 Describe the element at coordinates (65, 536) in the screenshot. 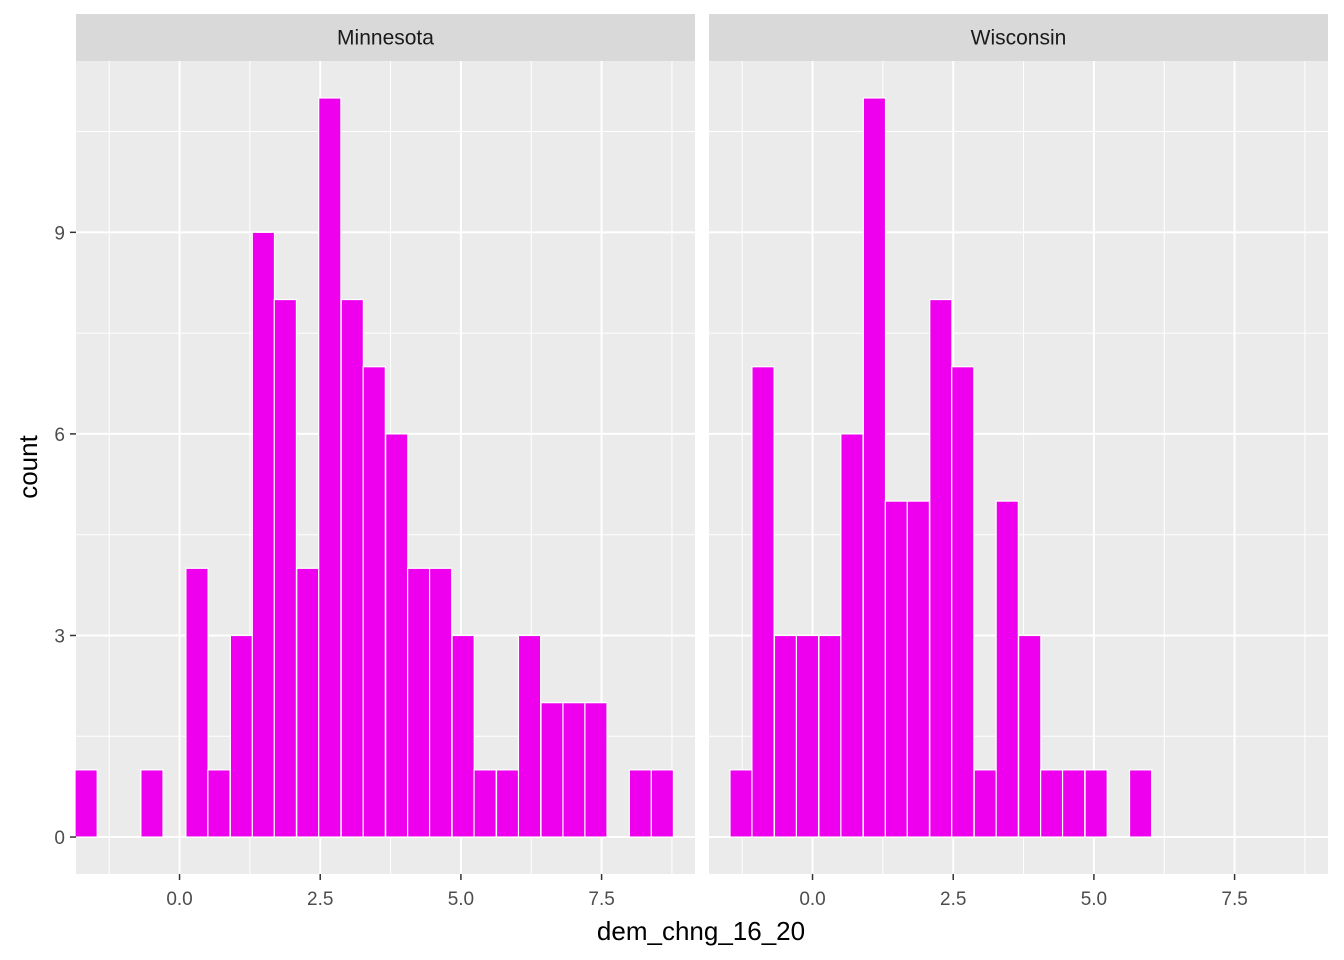

I see `y-axis: 0 3 6 9` at that location.